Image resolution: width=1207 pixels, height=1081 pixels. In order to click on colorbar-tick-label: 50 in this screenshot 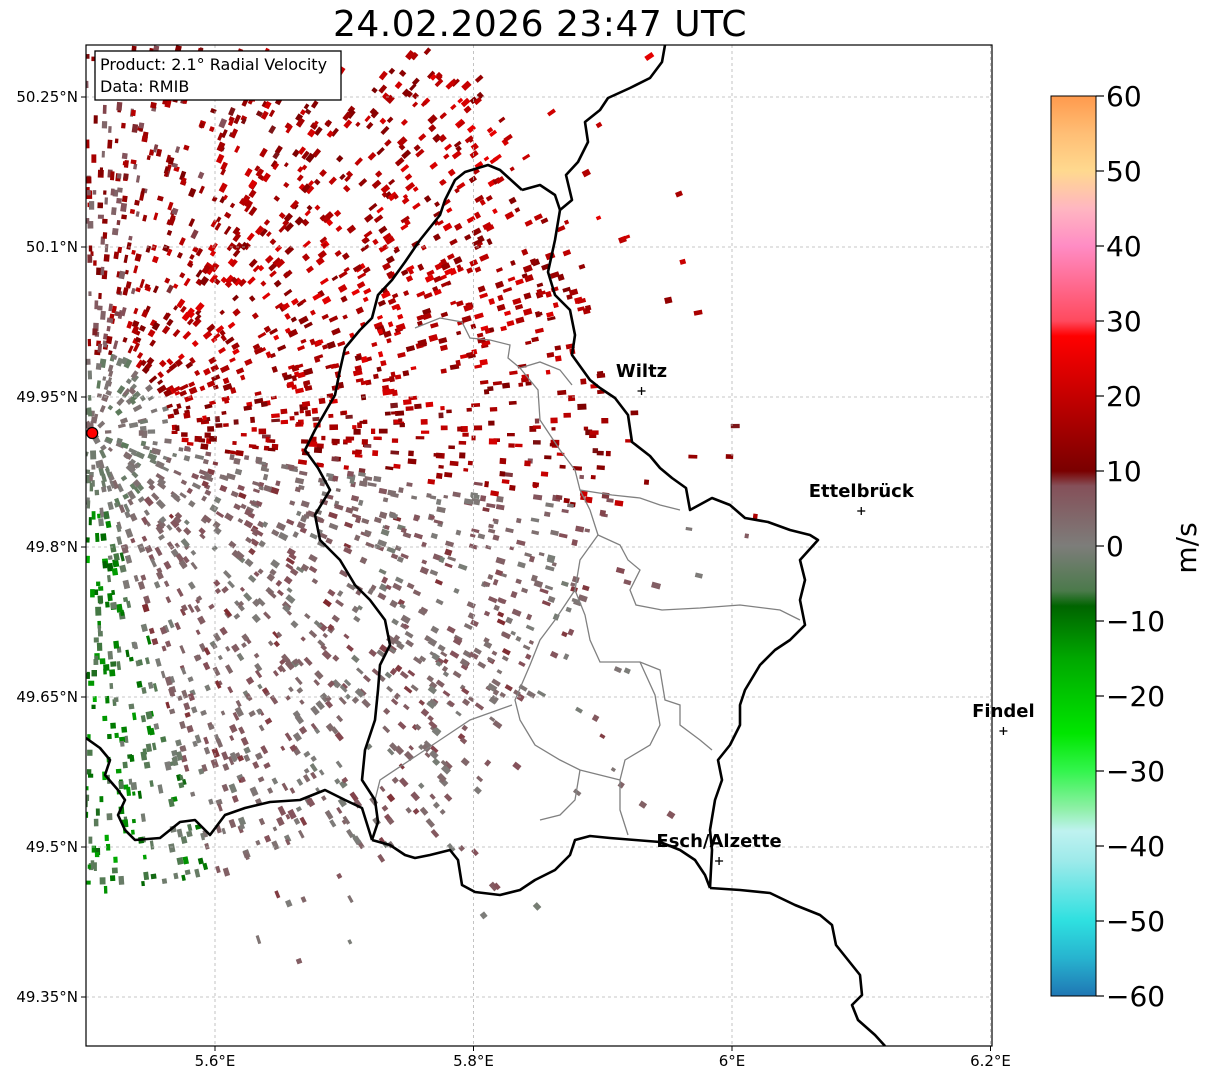, I will do `click(1124, 171)`.